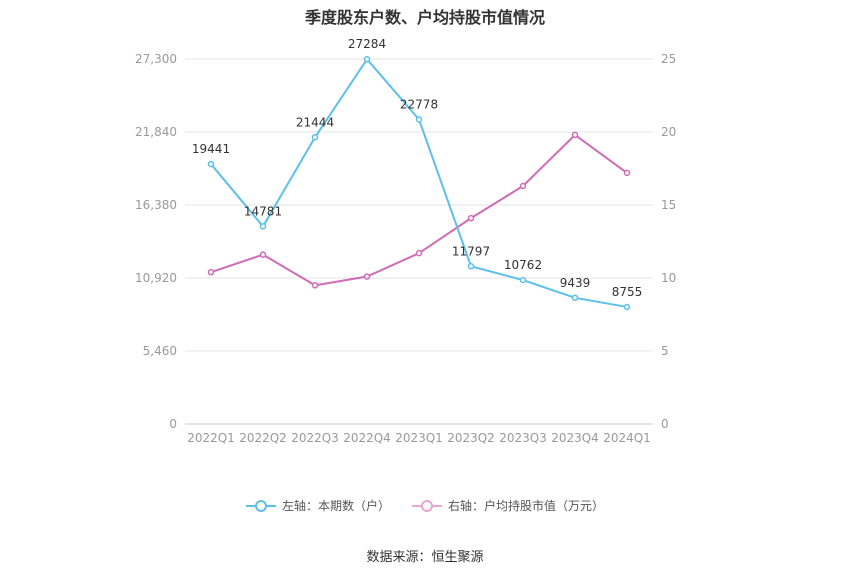 This screenshot has height=575, width=850. Describe the element at coordinates (526, 506) in the screenshot. I see `legend-label-right-series: 右轴：户均持股市值（万元）` at that location.